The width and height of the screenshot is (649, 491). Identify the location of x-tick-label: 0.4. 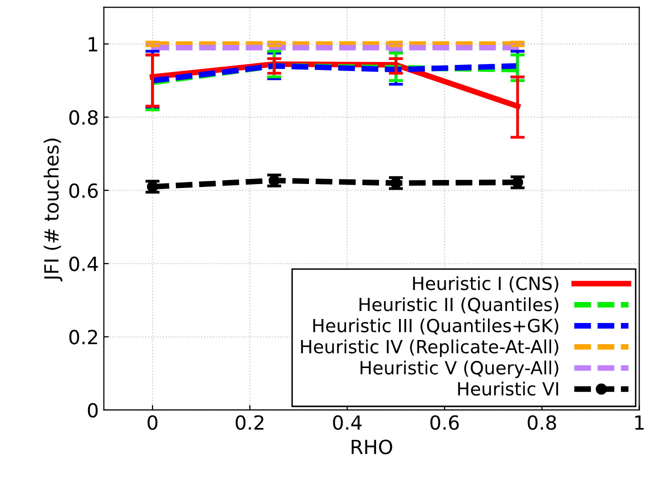
(347, 422).